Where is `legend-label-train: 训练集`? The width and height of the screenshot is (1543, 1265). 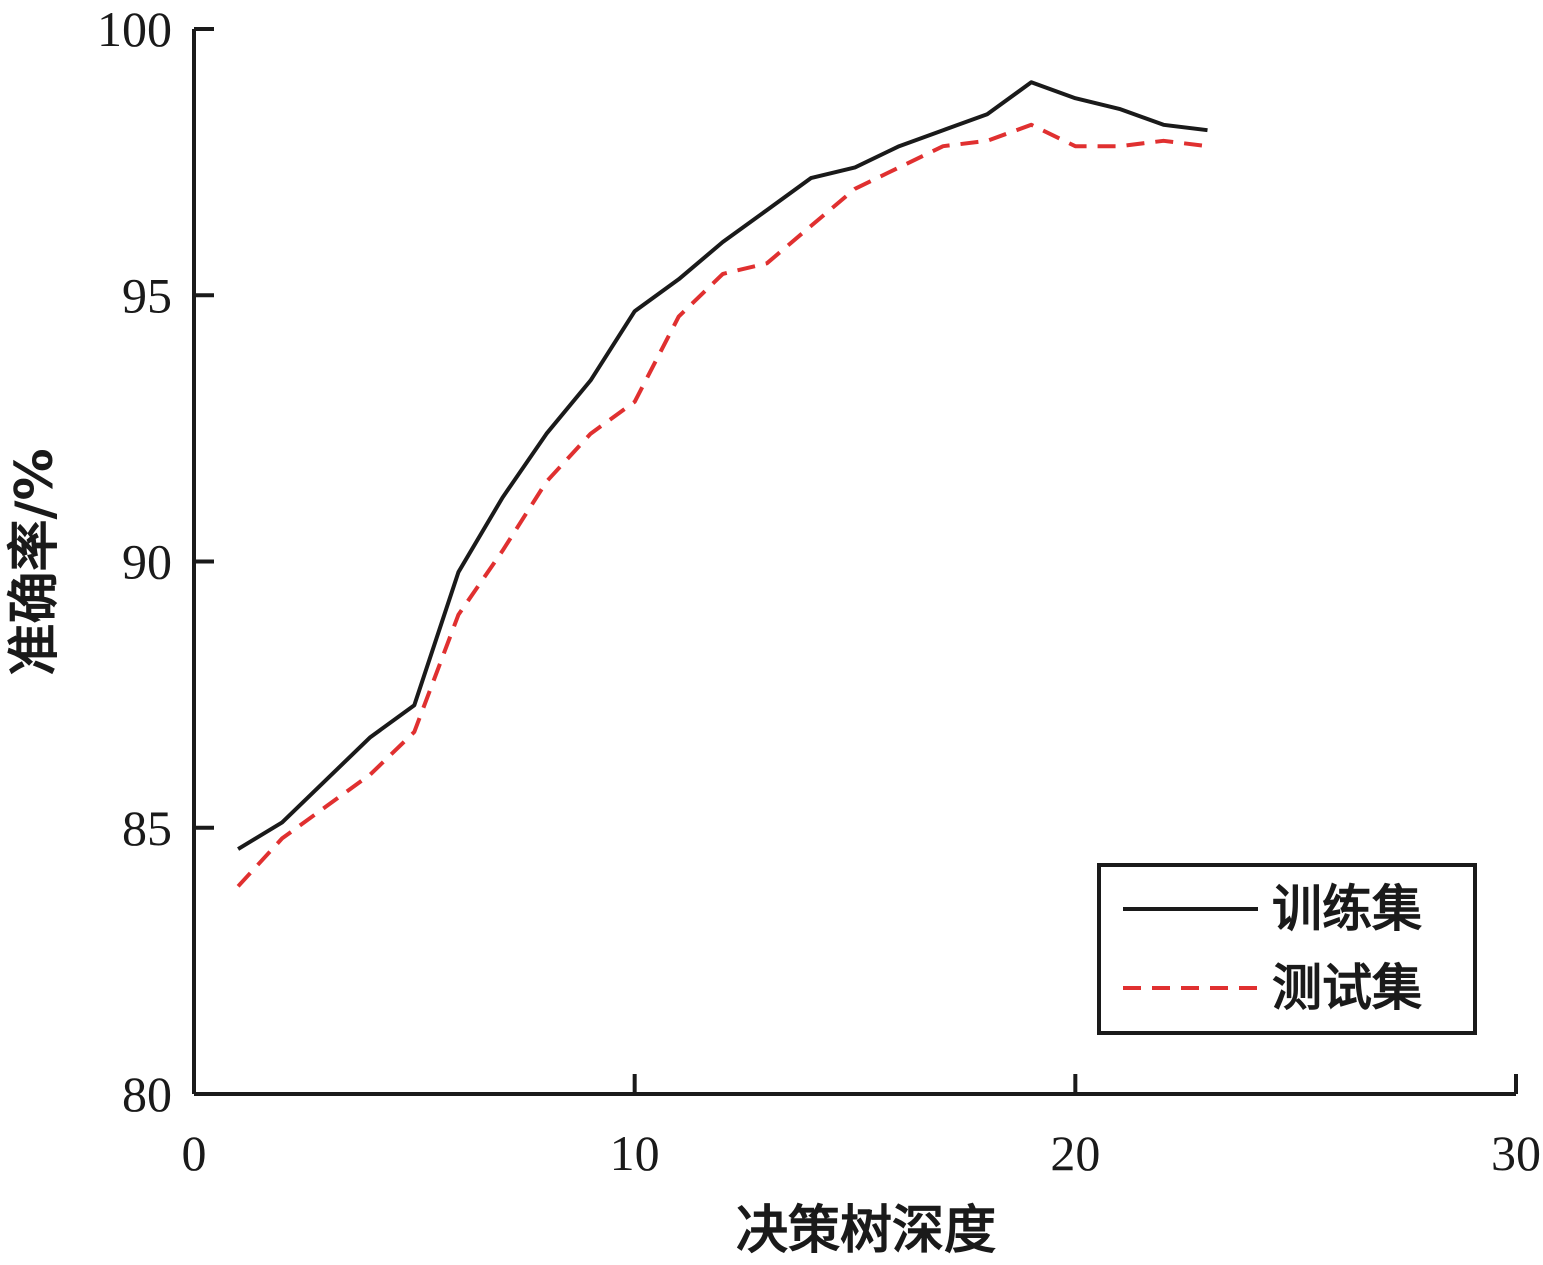 legend-label-train: 训练集 is located at coordinates (1347, 909).